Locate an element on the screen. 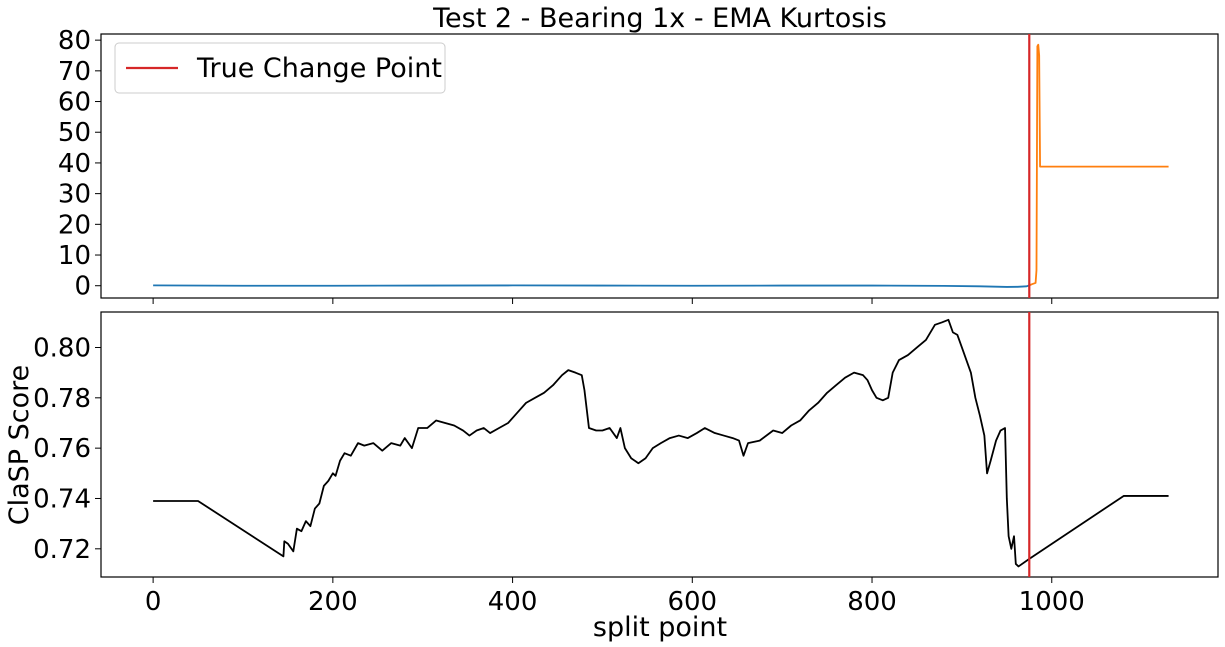 The image size is (1225, 647). chart-title: Test 2 - Bearing 1x - EMA Kurtosis is located at coordinates (659, 18).